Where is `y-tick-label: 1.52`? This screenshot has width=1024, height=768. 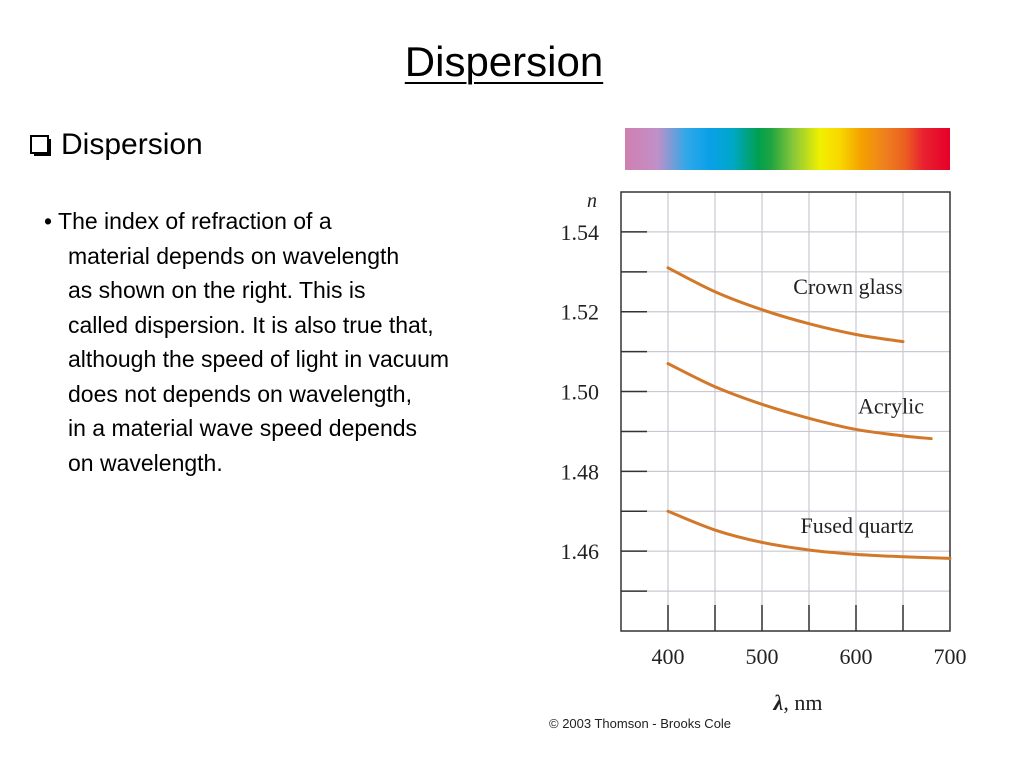
y-tick-label: 1.52 is located at coordinates (580, 312).